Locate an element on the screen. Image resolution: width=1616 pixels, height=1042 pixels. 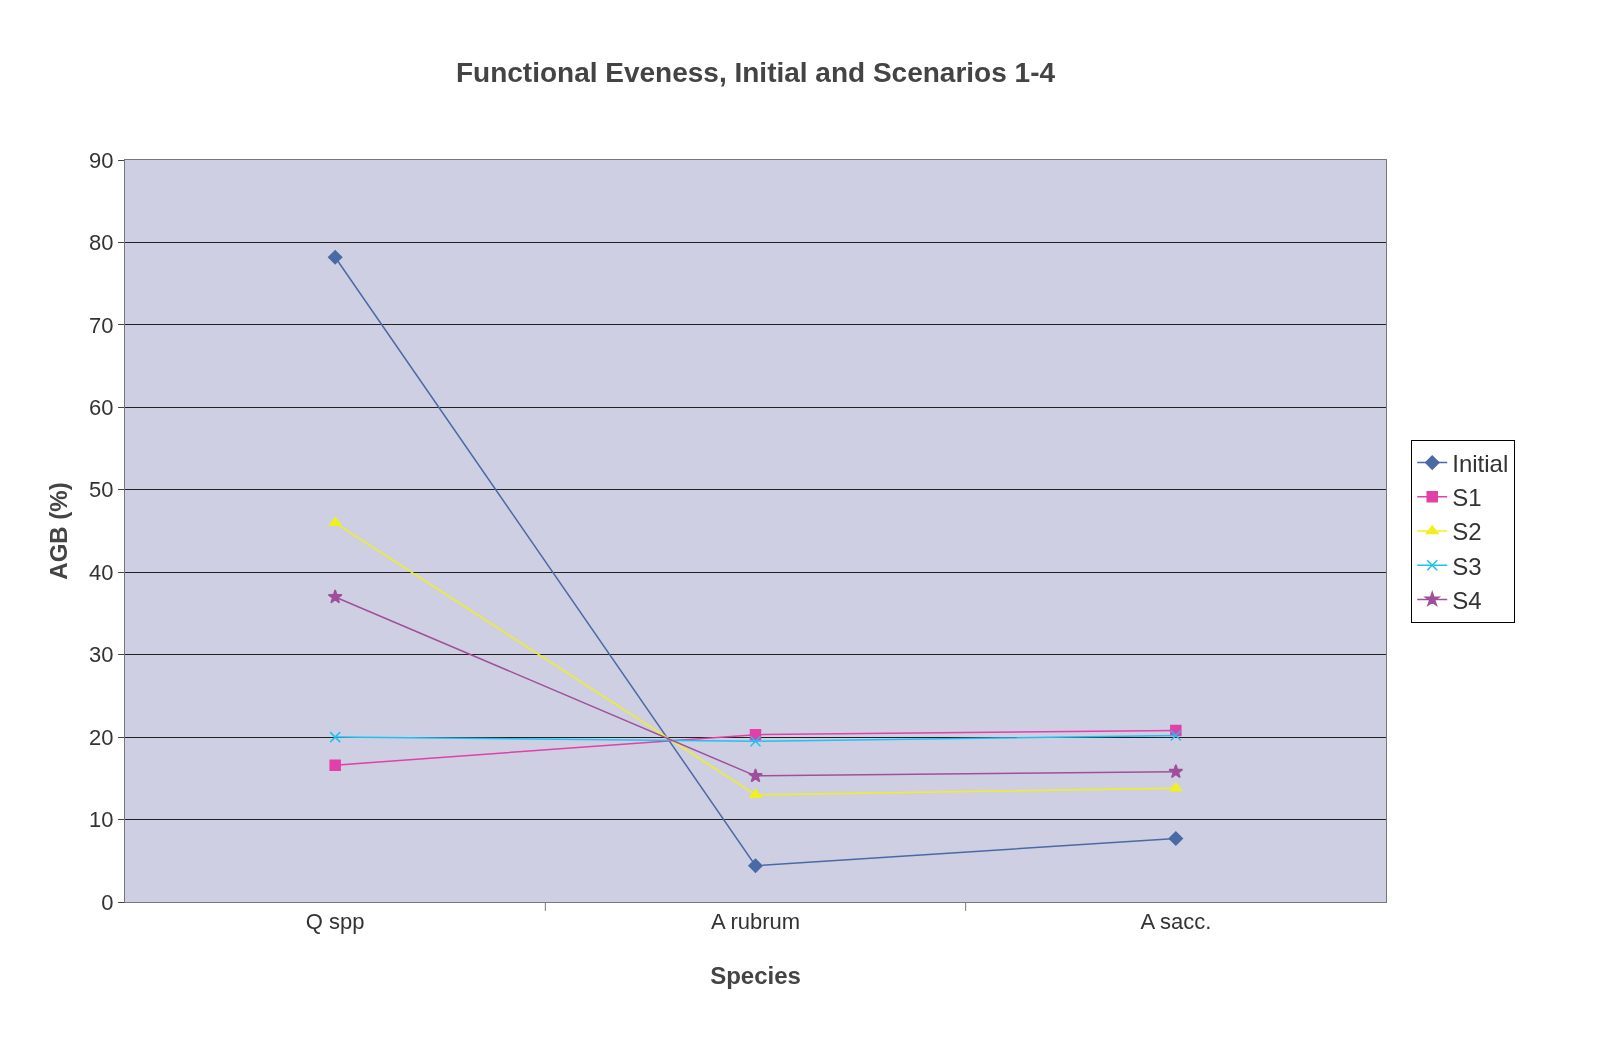
legend-label: S2 is located at coordinates (1467, 532).